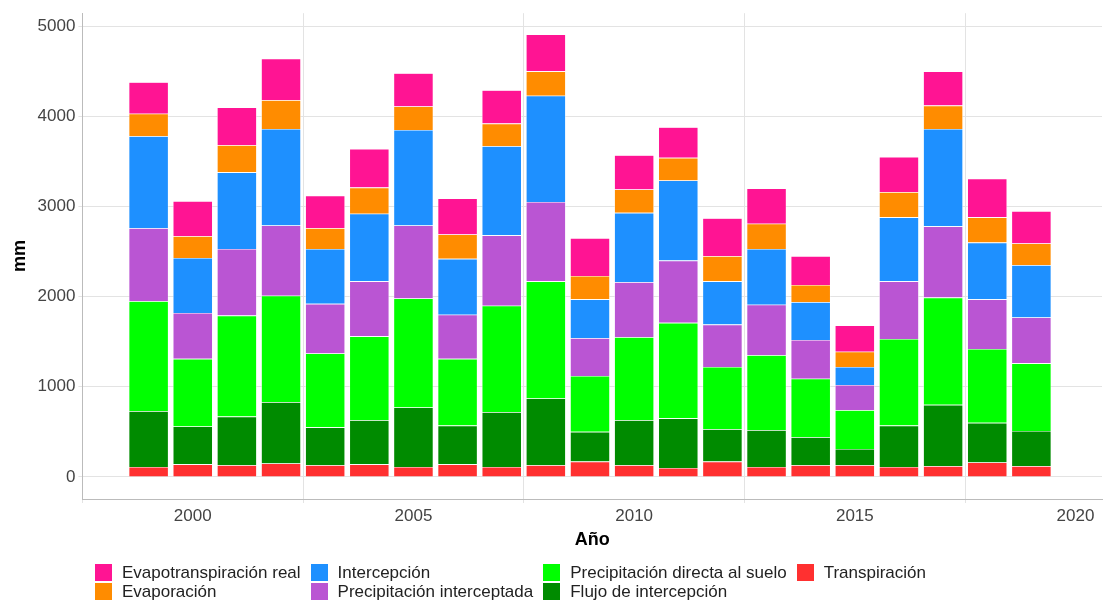  What do you see at coordinates (384, 572) in the screenshot?
I see `legend-label: Intercepción` at bounding box center [384, 572].